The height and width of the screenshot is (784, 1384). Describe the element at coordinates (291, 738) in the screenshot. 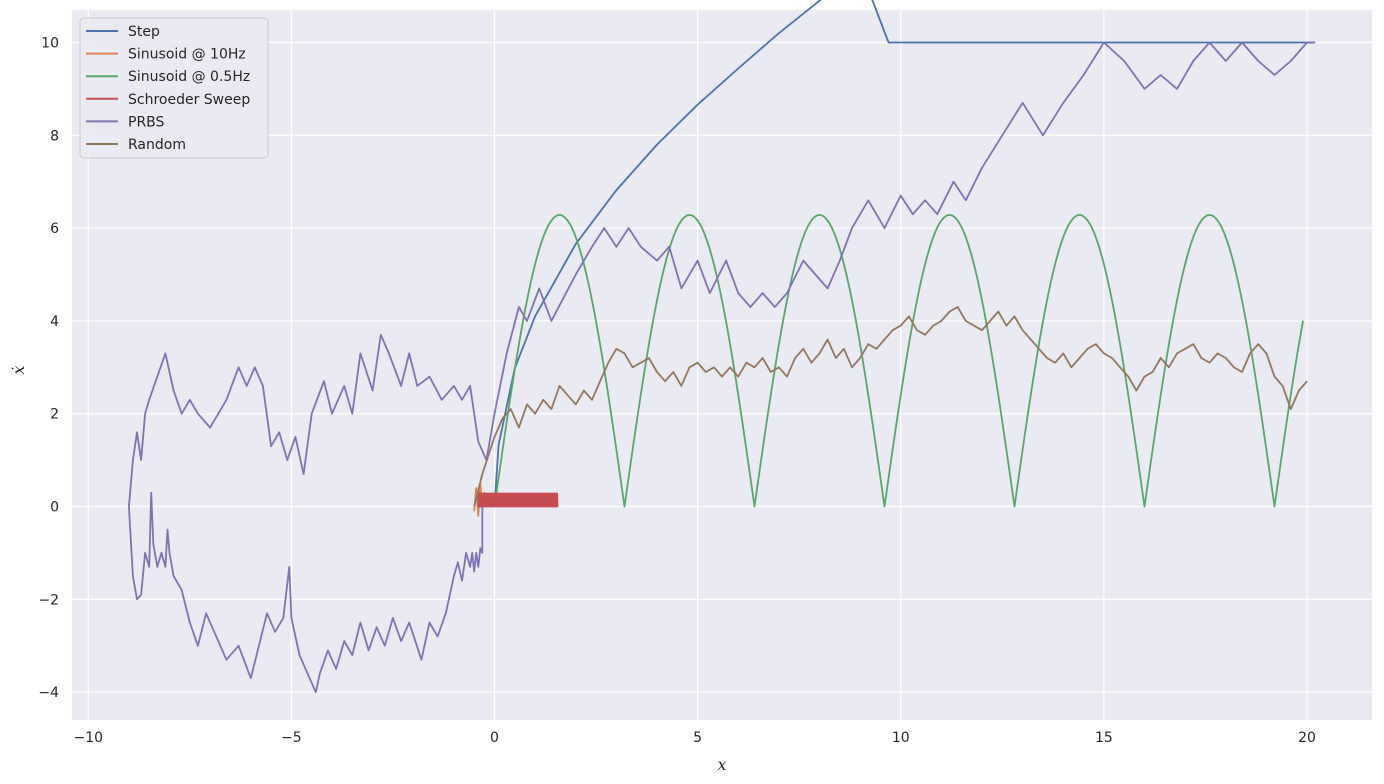

I see `x-tick-label: −5` at that location.